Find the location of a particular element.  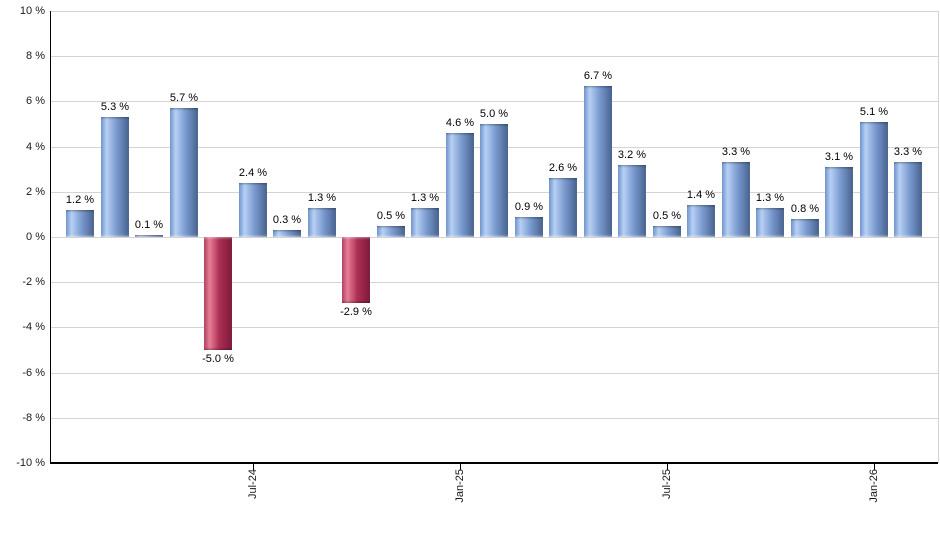

bar-value-label: 4.6 % is located at coordinates (460, 123).